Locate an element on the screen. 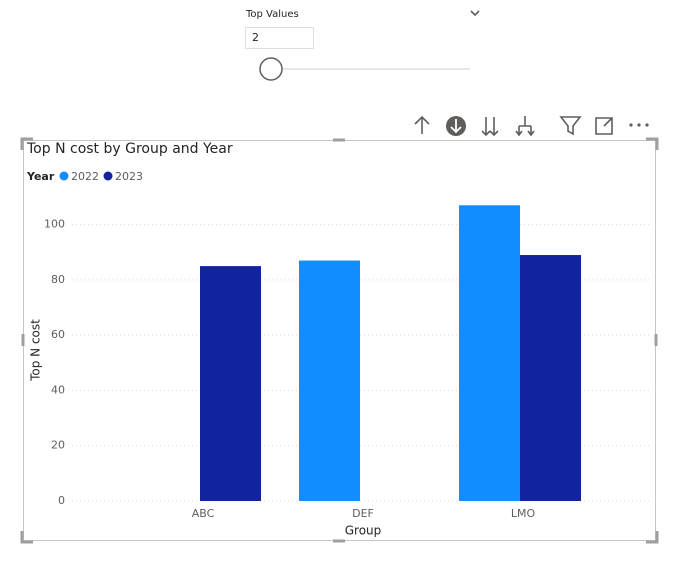 The height and width of the screenshot is (561, 699). x-tick-label: DEF is located at coordinates (363, 513).